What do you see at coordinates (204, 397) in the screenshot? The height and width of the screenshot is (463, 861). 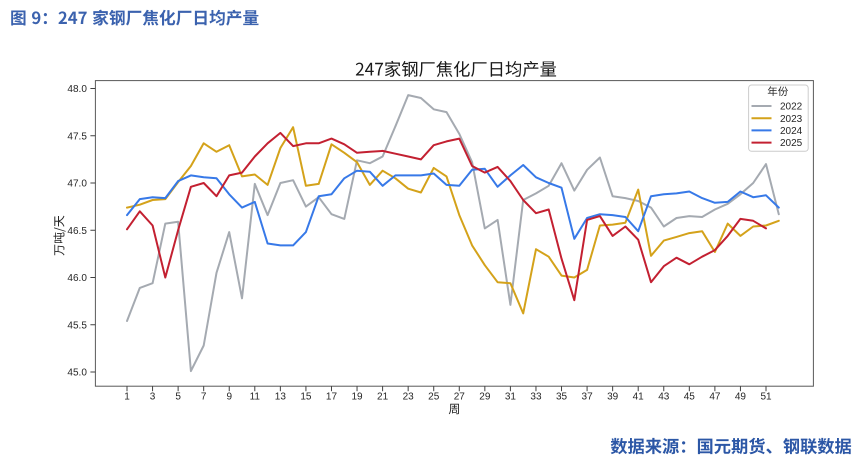 I see `svg-text: 7` at bounding box center [204, 397].